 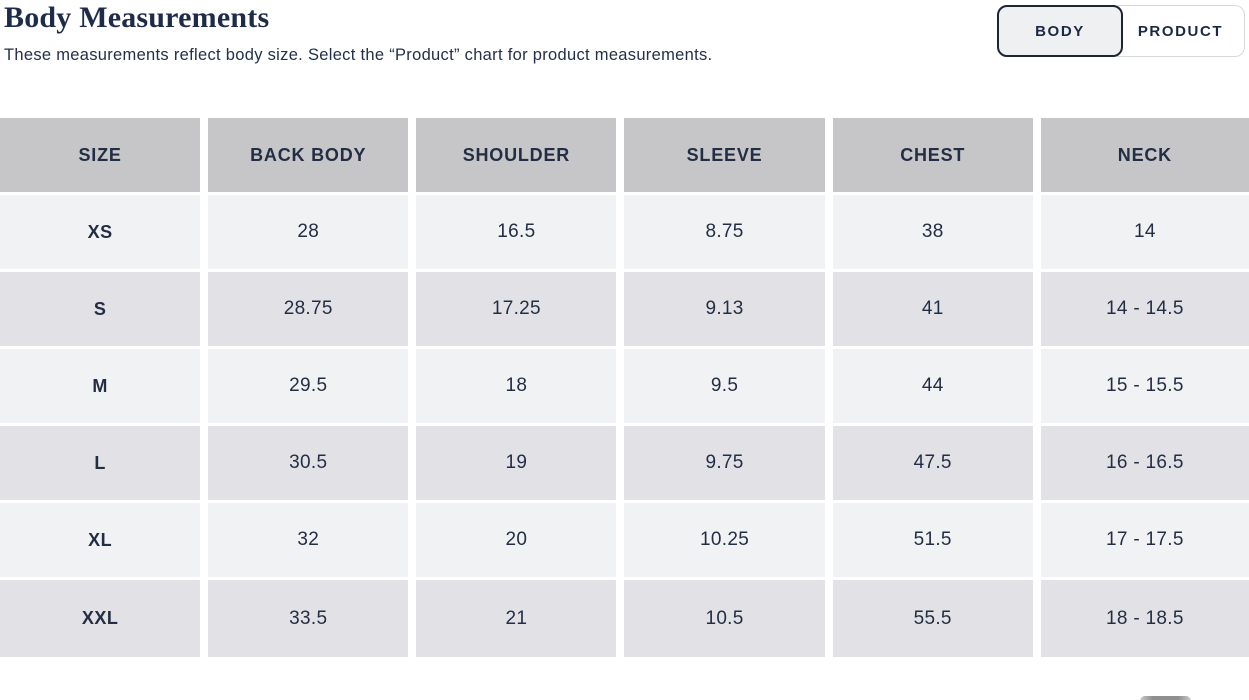 What do you see at coordinates (312, 464) in the screenshot?
I see `back-body-value: 30.5` at bounding box center [312, 464].